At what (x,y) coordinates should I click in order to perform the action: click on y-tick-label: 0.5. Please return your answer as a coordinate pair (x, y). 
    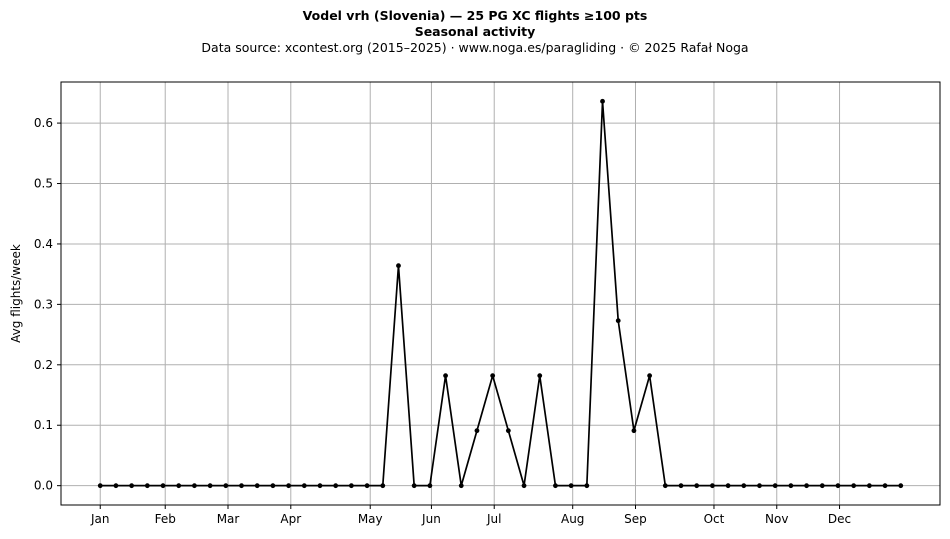
    Looking at the image, I should click on (43, 184).